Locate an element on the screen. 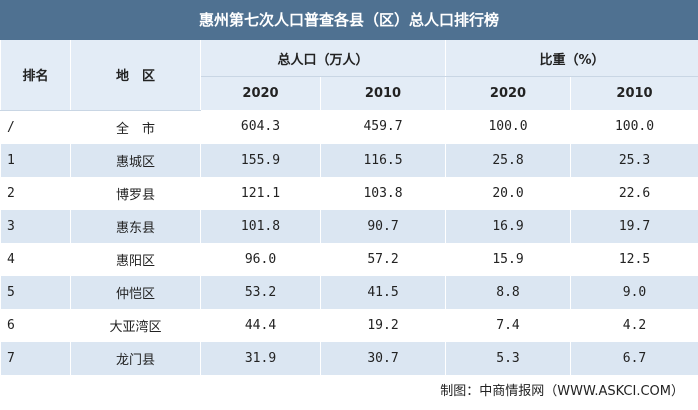 This screenshot has width=698, height=410. table-cell: 博罗县 is located at coordinates (135, 193).